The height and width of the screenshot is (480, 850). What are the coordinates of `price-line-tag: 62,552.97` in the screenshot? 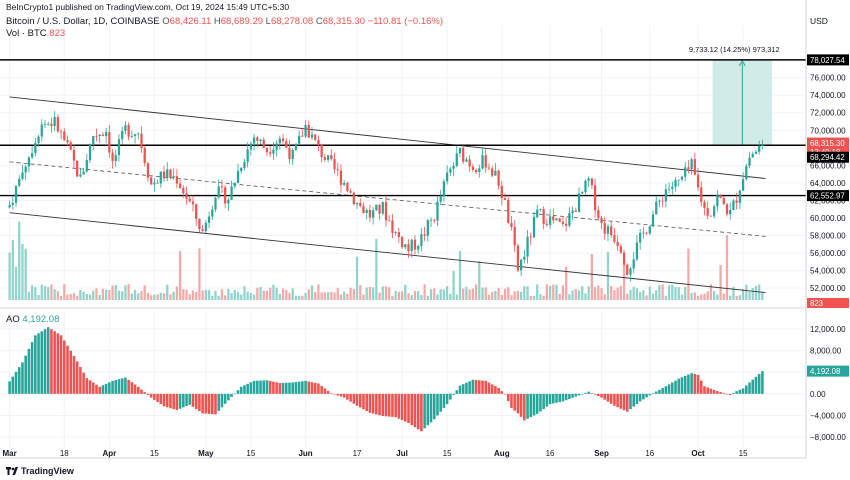 It's located at (827, 196).